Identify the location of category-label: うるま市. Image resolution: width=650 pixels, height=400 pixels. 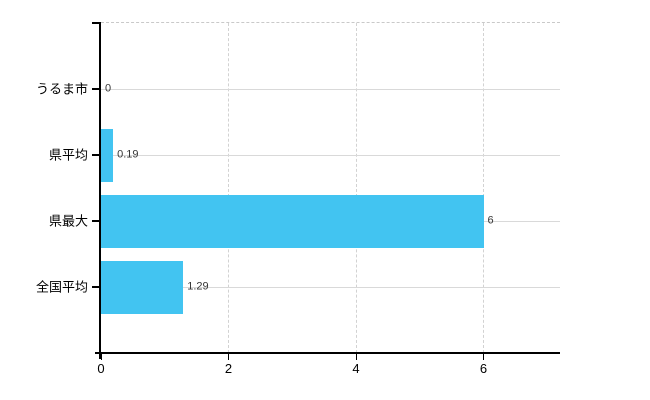
(61, 89).